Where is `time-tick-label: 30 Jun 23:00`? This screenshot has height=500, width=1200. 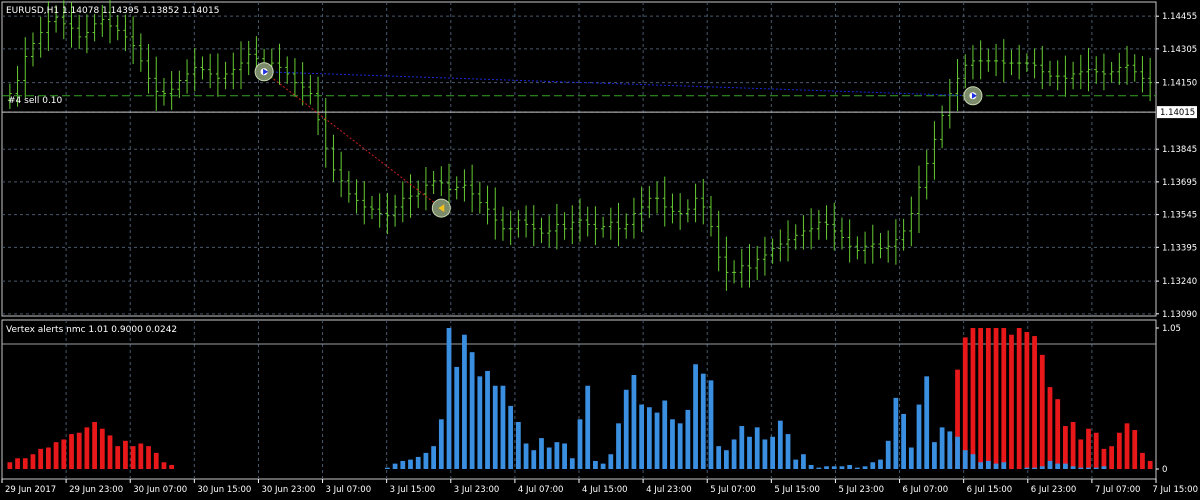 time-tick-label: 30 Jun 23:00 is located at coordinates (288, 490).